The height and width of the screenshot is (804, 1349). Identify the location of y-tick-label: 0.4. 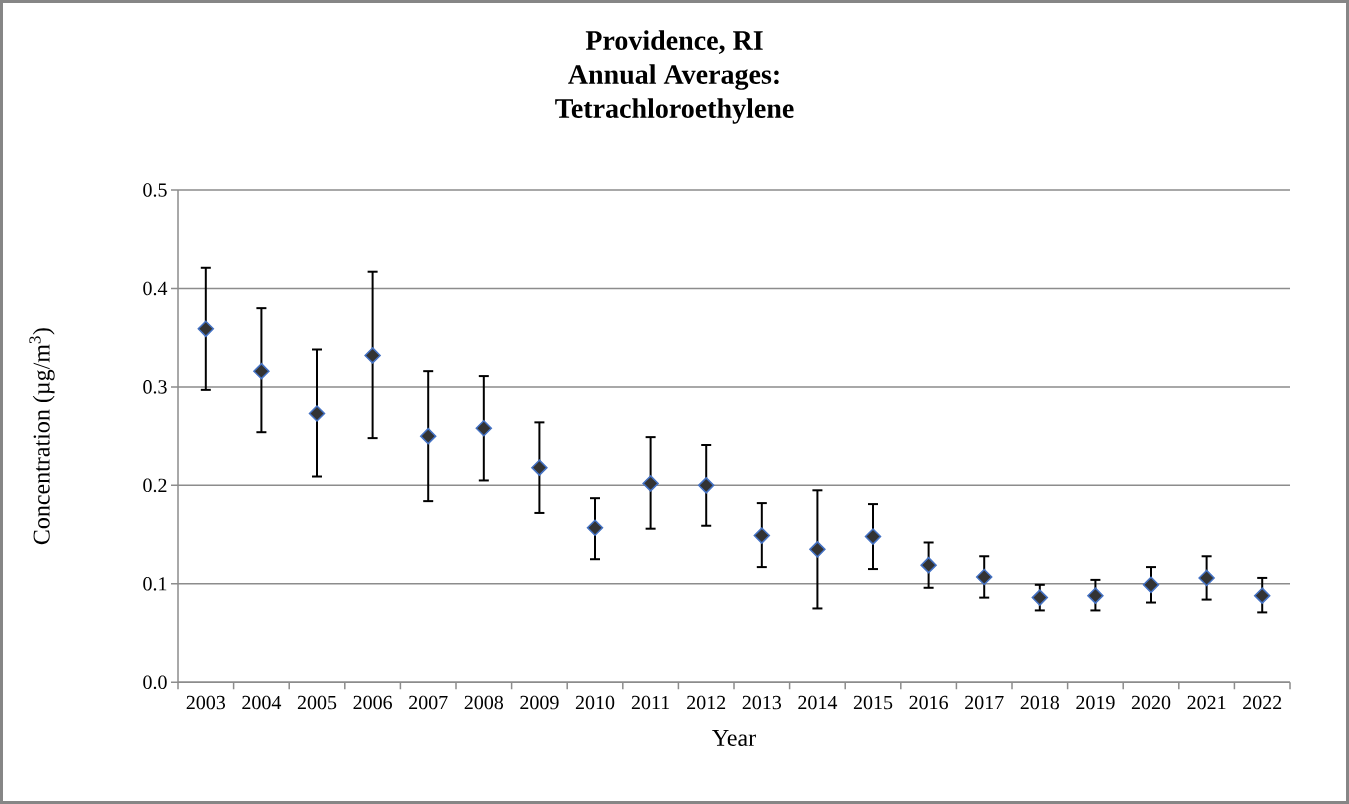
(155, 288).